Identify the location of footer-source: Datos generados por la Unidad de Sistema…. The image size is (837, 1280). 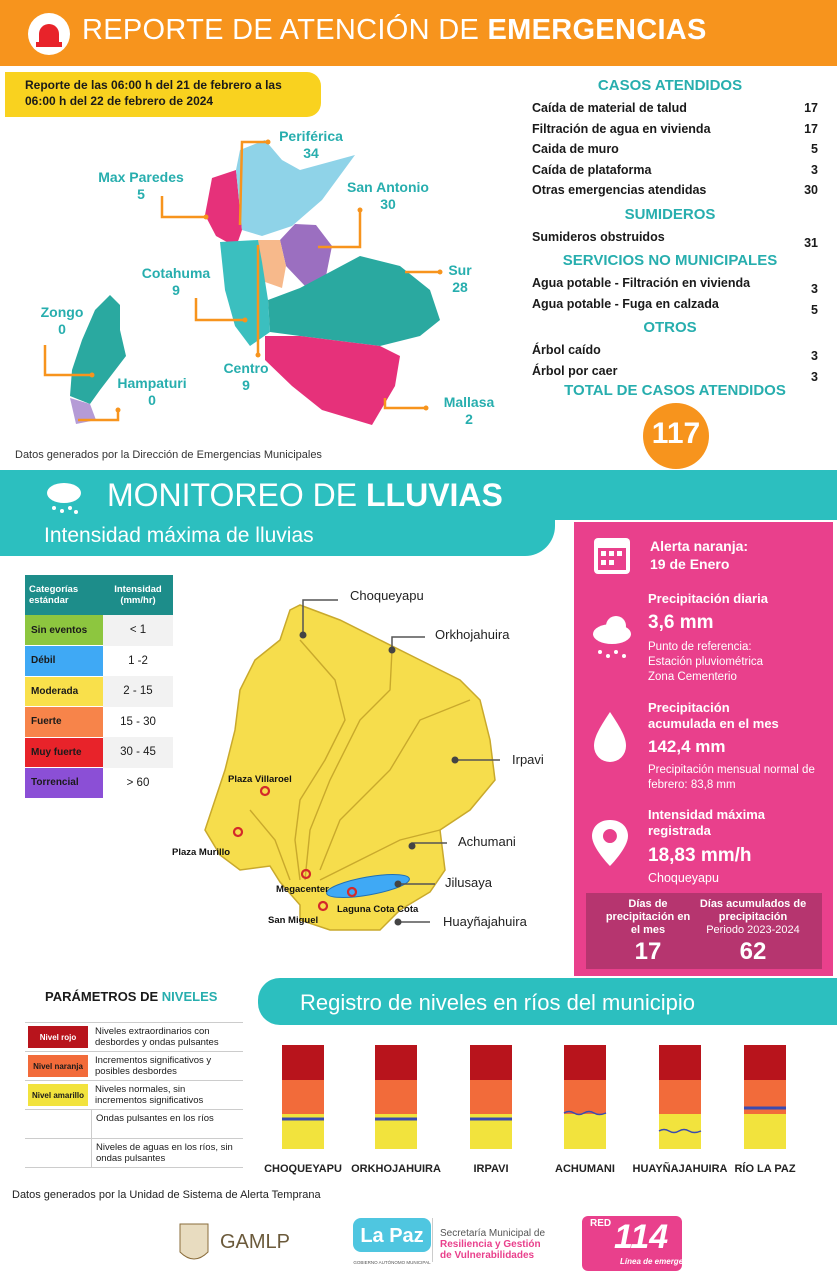
(166, 1195).